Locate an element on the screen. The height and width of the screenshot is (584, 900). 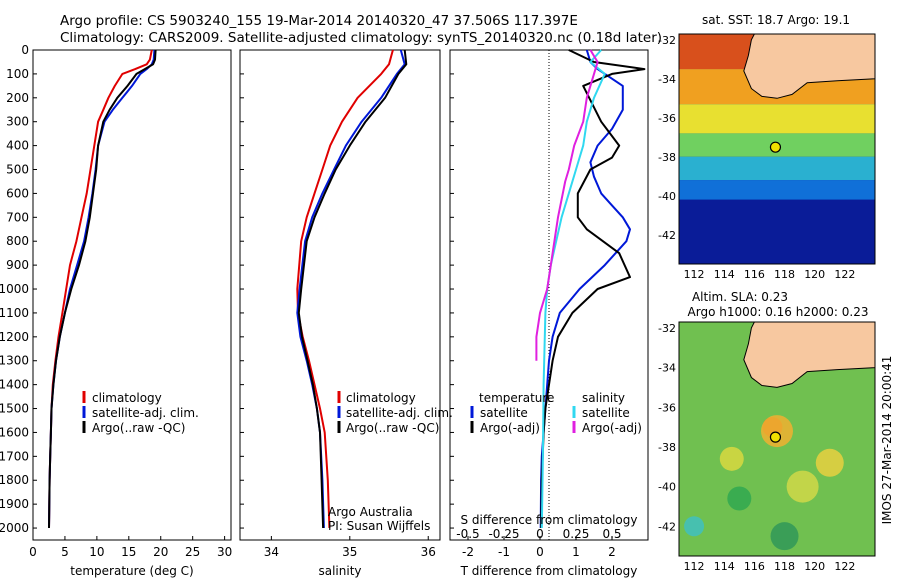
sla-map-layer is located at coordinates (780, 436).